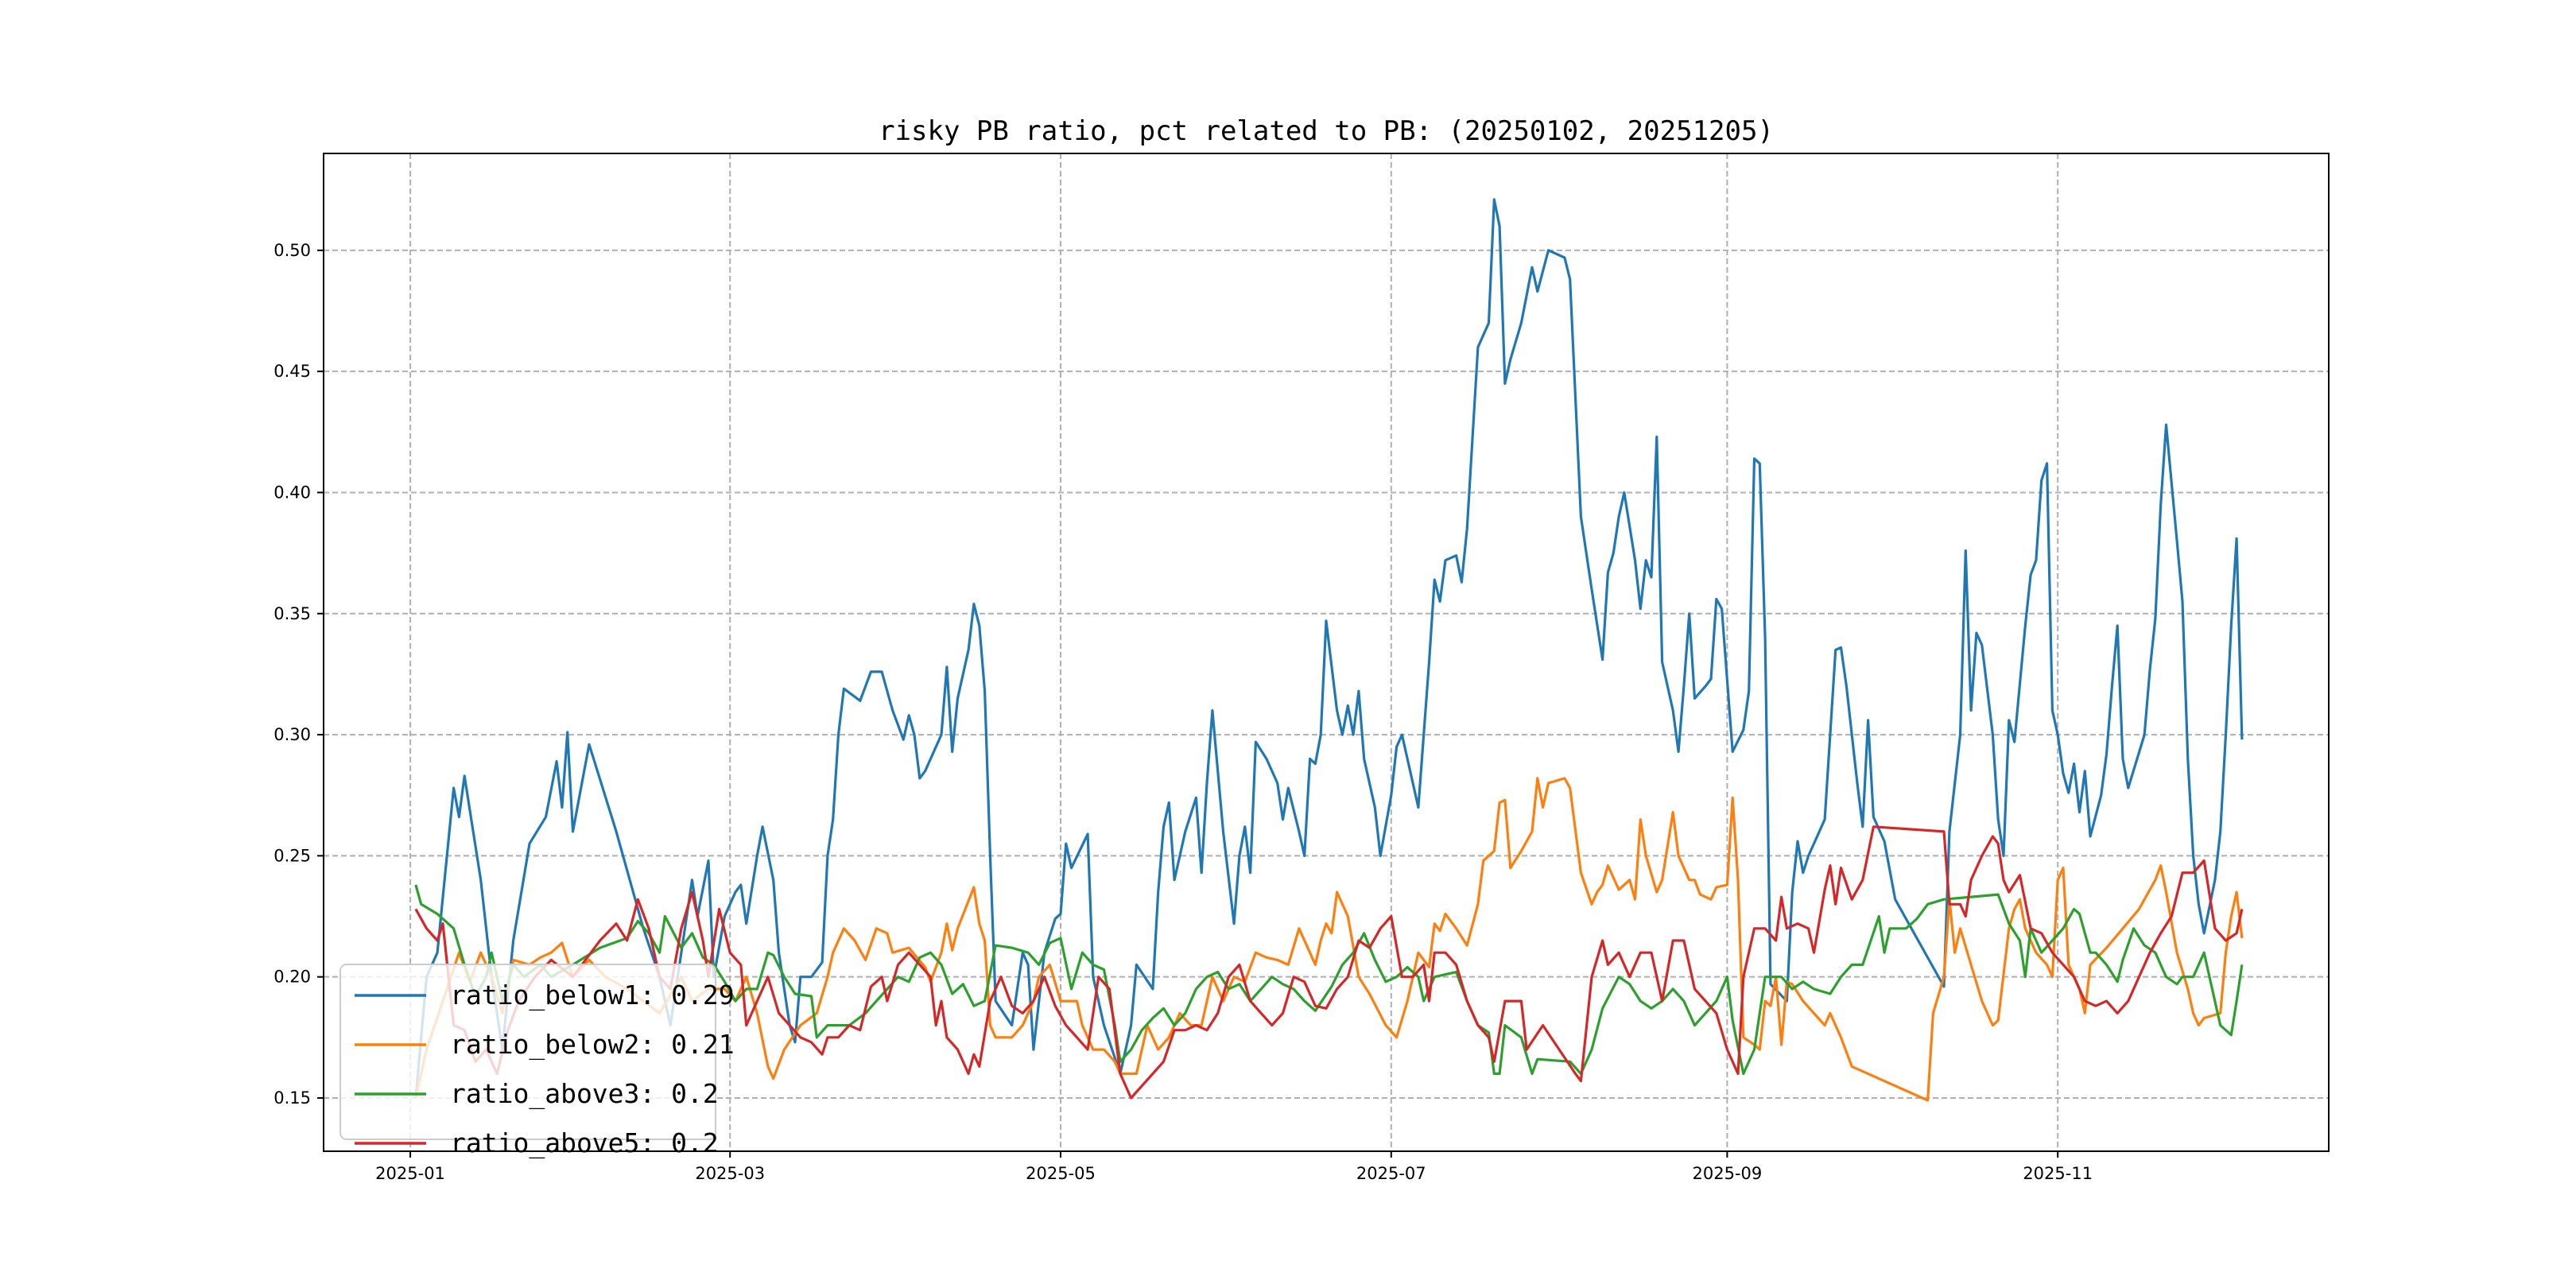  I want to click on x-tick-label: 2025-09, so click(1728, 1173).